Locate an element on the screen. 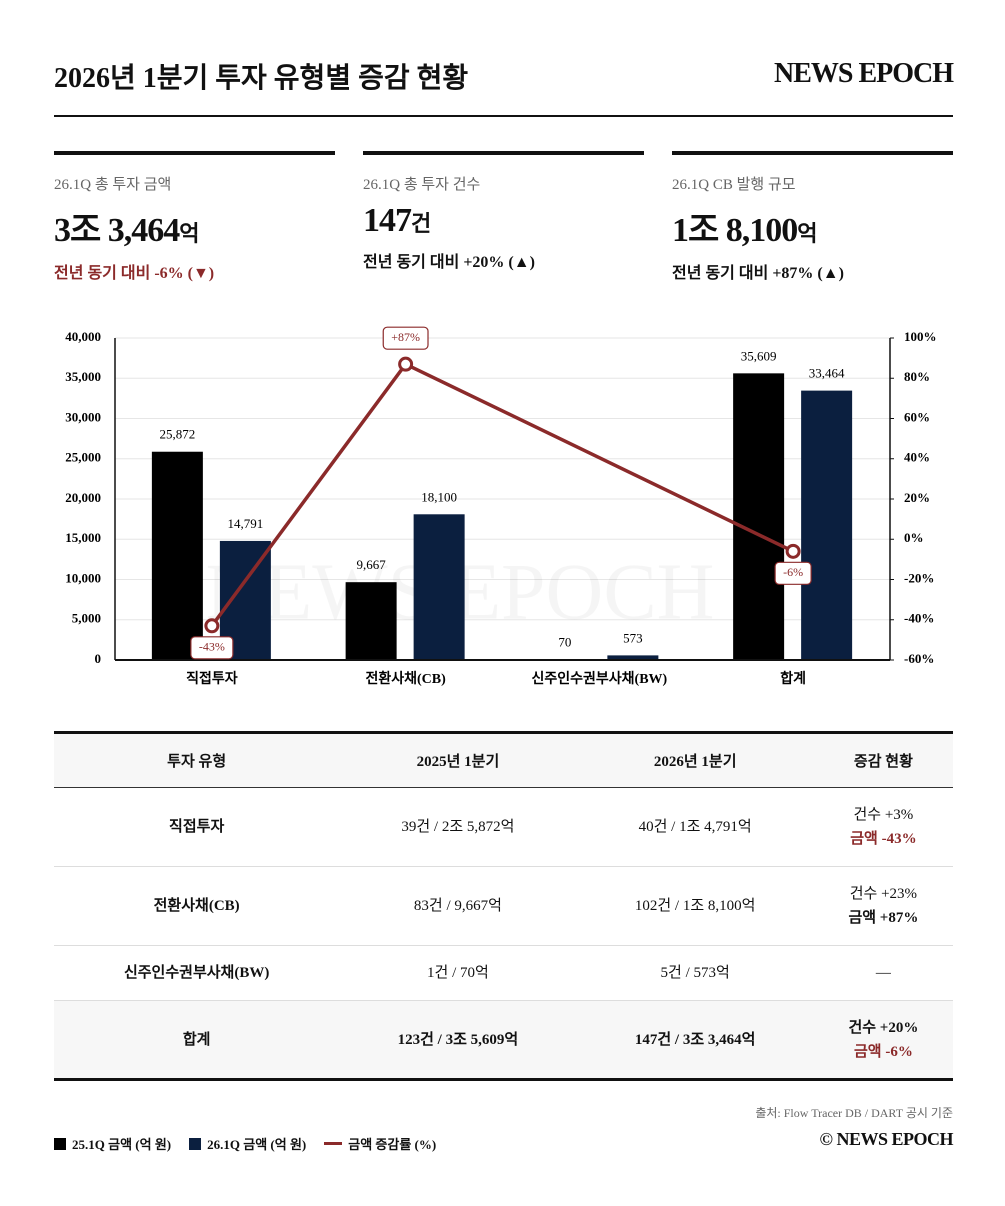  line-label-text: +87% is located at coordinates (405, 337).